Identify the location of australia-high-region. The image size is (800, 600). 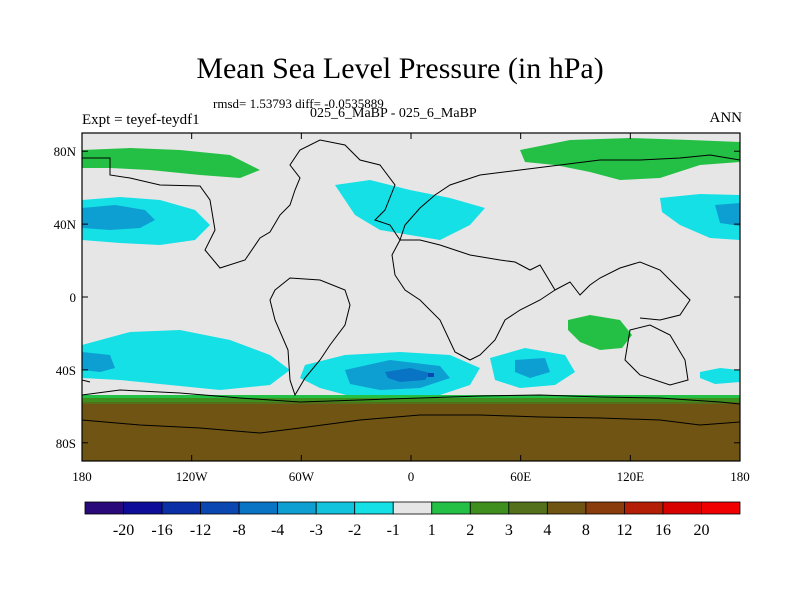
(600, 332).